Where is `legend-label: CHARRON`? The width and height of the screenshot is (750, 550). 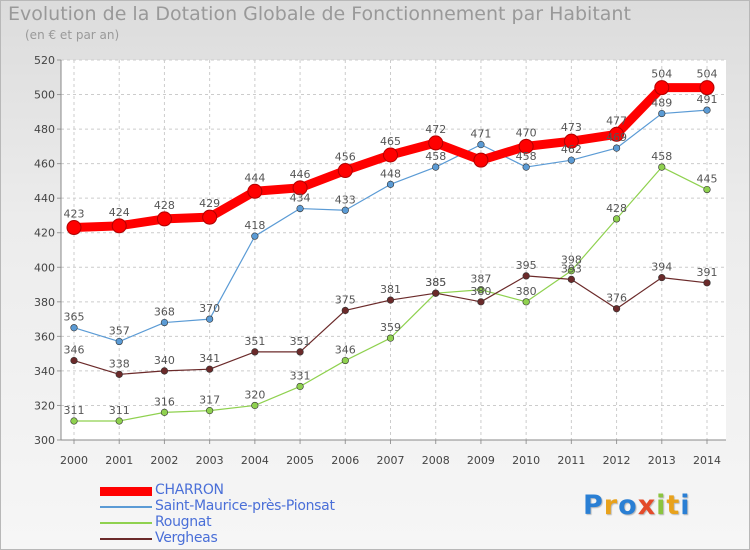
legend-label: CHARRON is located at coordinates (189, 490).